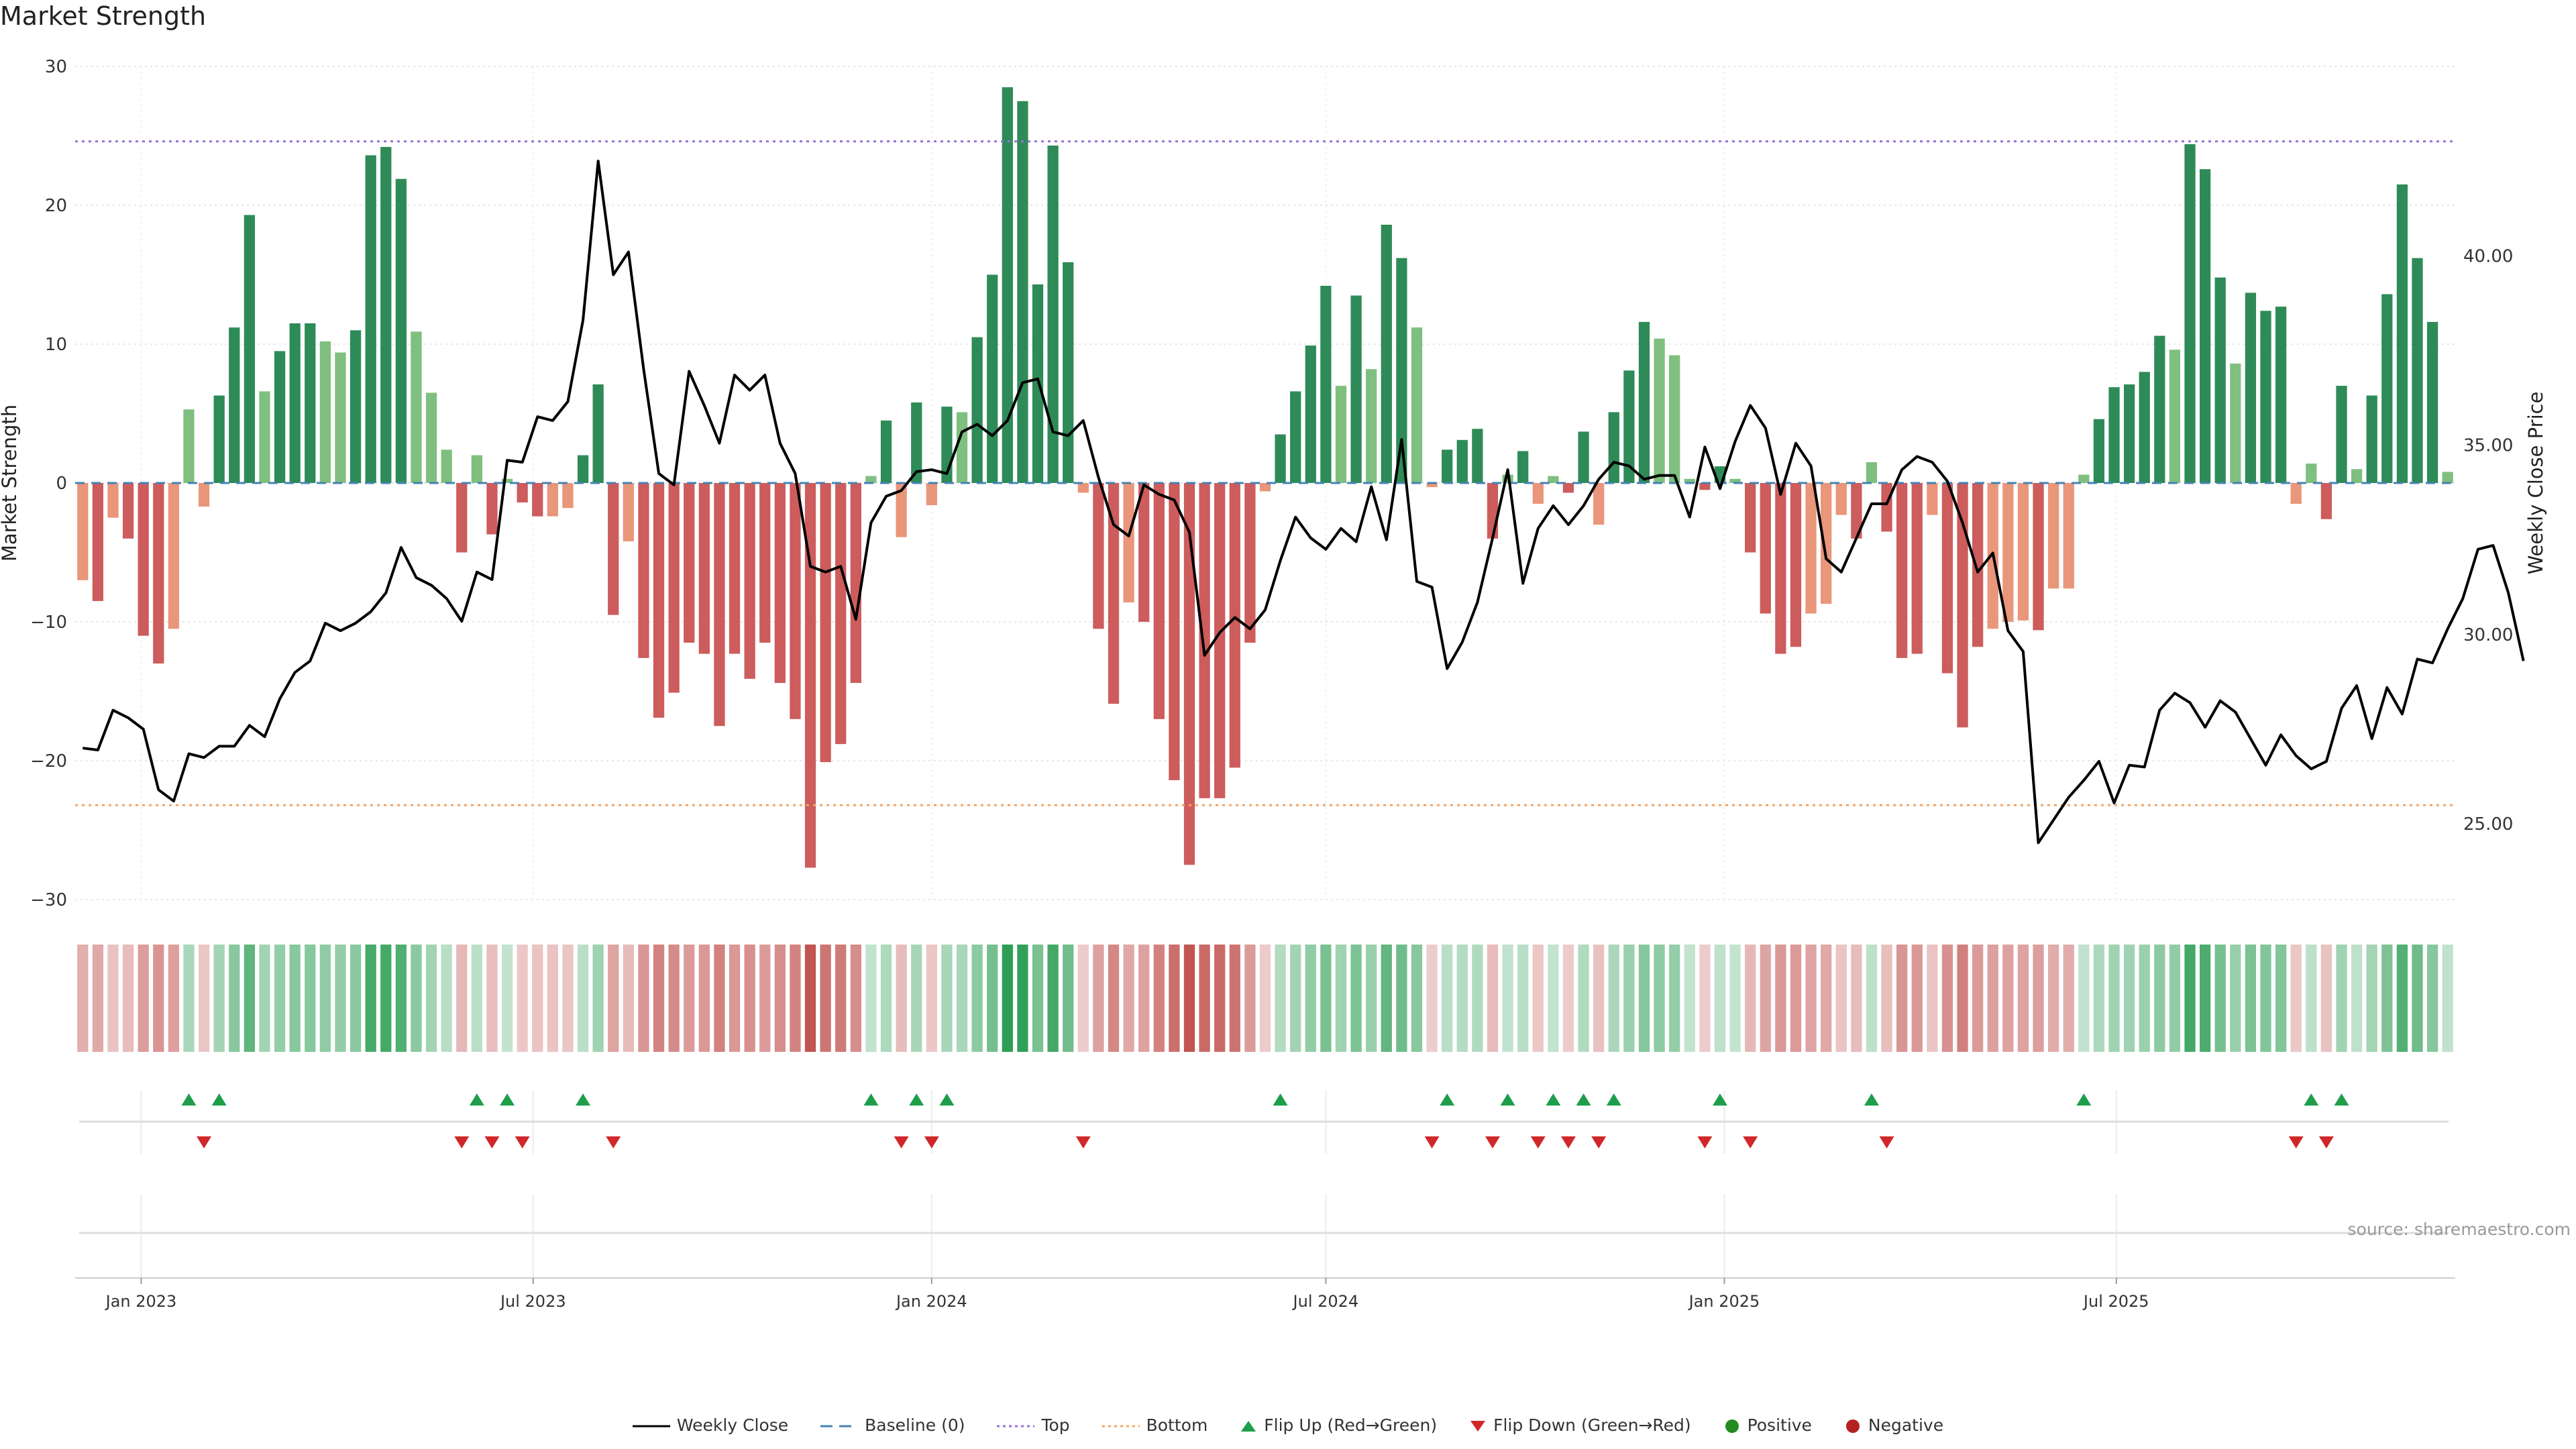 The height and width of the screenshot is (1449, 2576). What do you see at coordinates (2488, 824) in the screenshot?
I see `y-tick-right: 25.00` at bounding box center [2488, 824].